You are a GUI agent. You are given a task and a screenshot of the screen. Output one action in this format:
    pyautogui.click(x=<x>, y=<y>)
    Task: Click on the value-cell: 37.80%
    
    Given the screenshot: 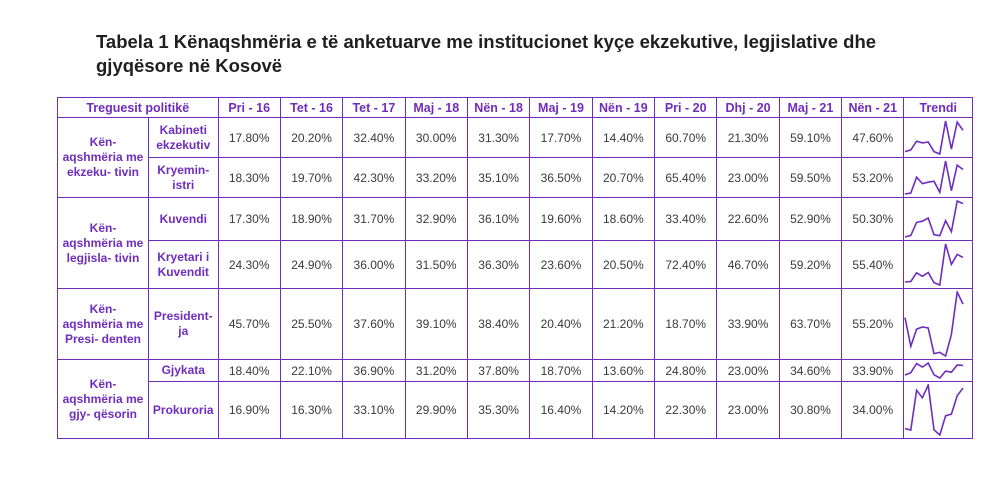 What is the action you would take?
    pyautogui.click(x=498, y=370)
    